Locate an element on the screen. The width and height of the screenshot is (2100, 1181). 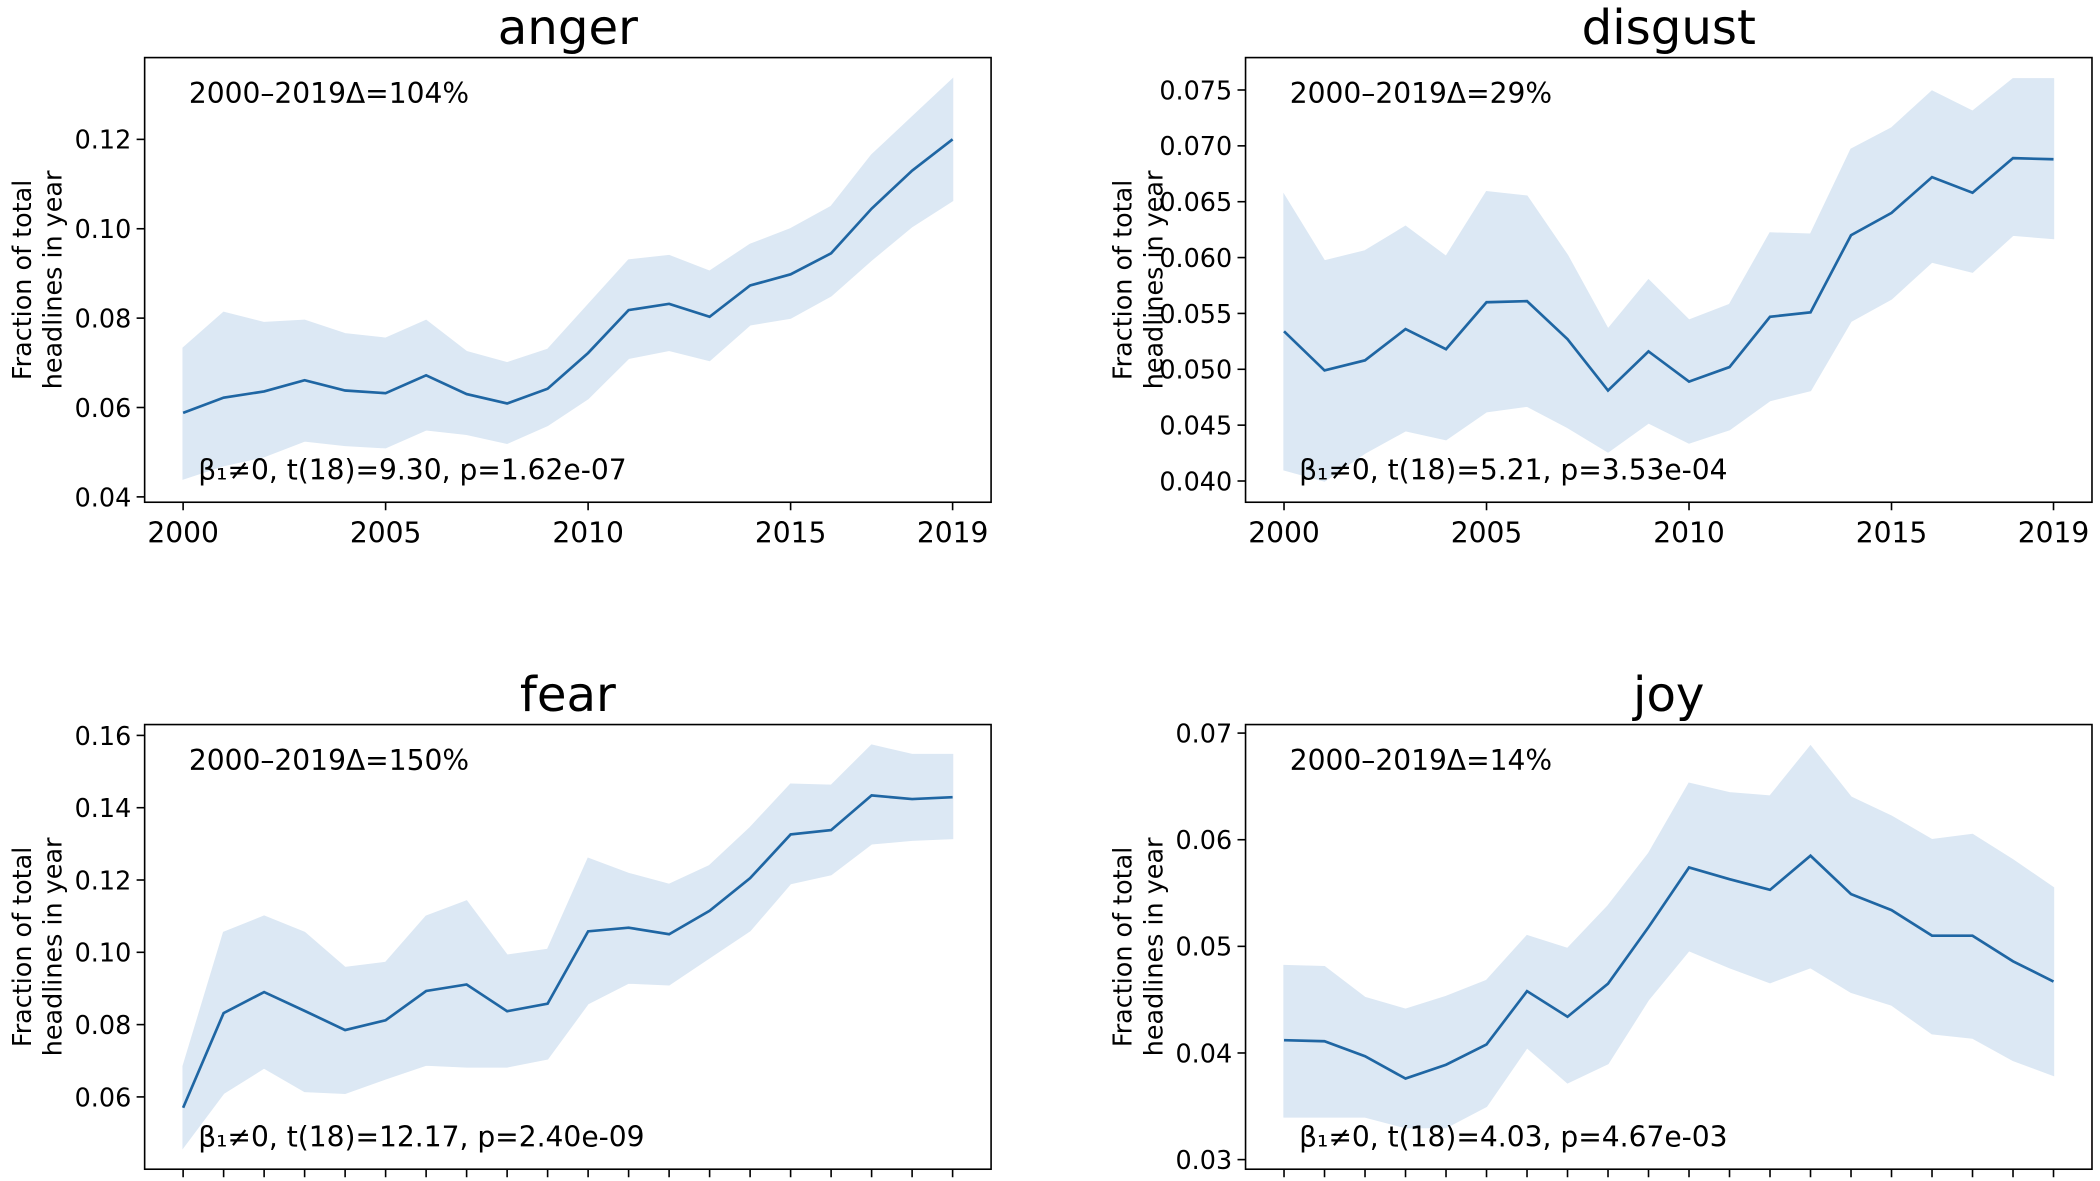
y-tick-label: 0.060 is located at coordinates (1195, 258).